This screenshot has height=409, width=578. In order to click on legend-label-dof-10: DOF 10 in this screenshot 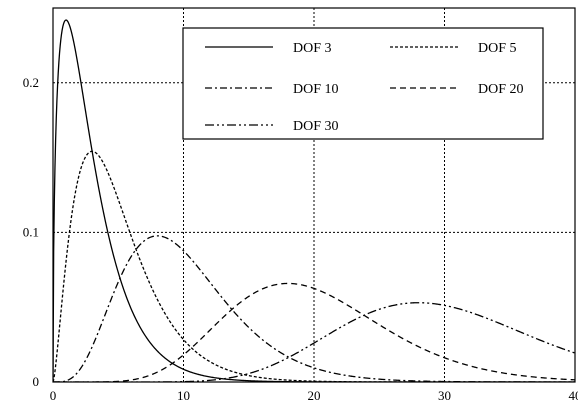, I will do `click(316, 89)`.